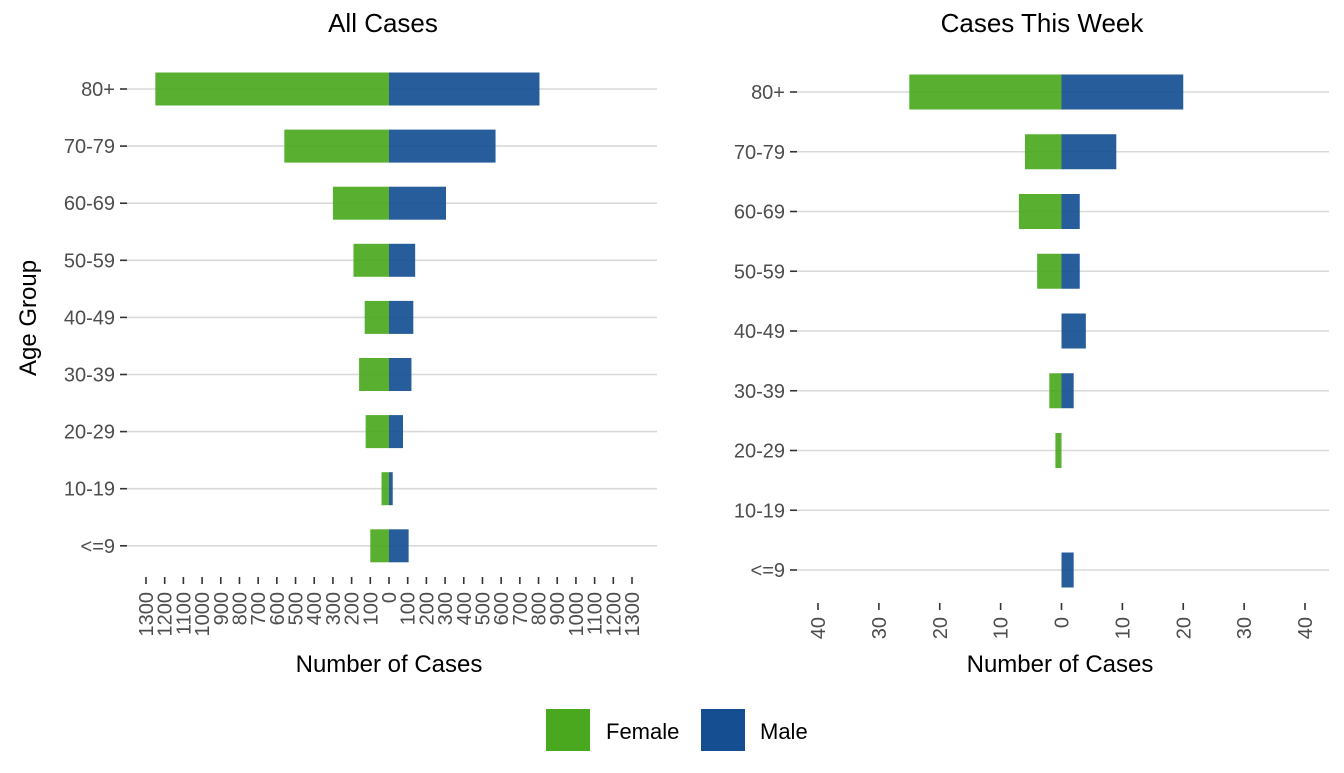  Describe the element at coordinates (784, 731) in the screenshot. I see `legend-label-male: Male` at that location.